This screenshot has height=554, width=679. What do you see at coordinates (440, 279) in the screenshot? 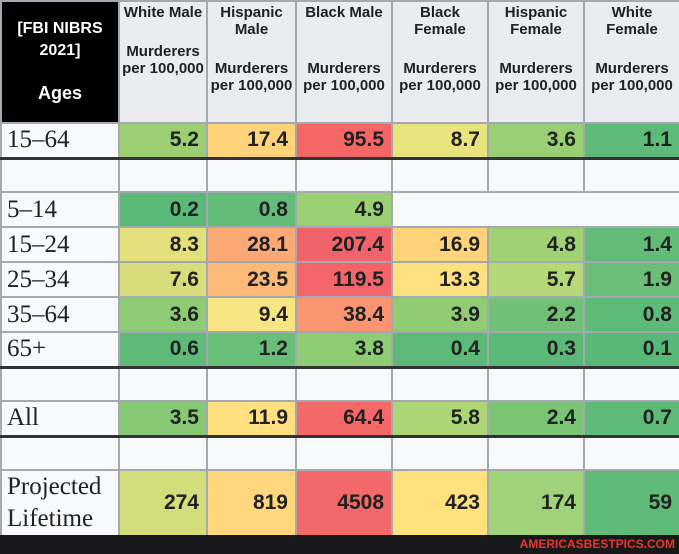
I see `cell: 13.3` at bounding box center [440, 279].